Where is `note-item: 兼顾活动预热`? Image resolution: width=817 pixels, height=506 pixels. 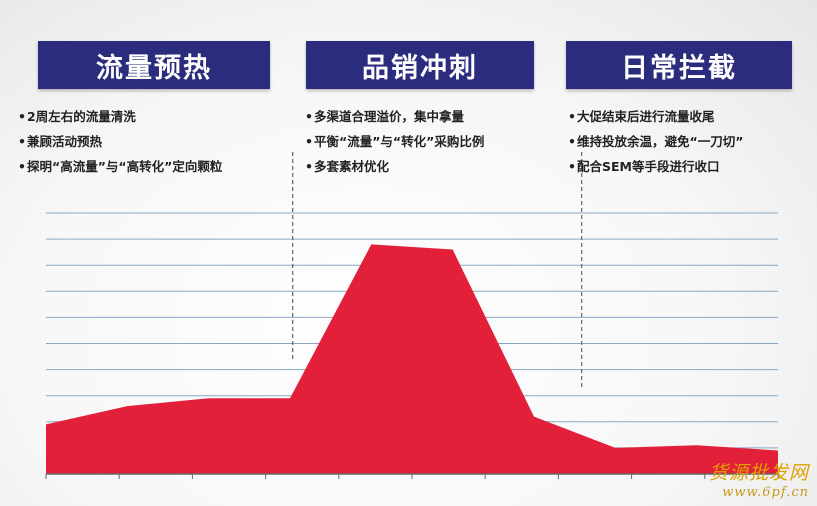 note-item: 兼顾活动预热 is located at coordinates (120, 141).